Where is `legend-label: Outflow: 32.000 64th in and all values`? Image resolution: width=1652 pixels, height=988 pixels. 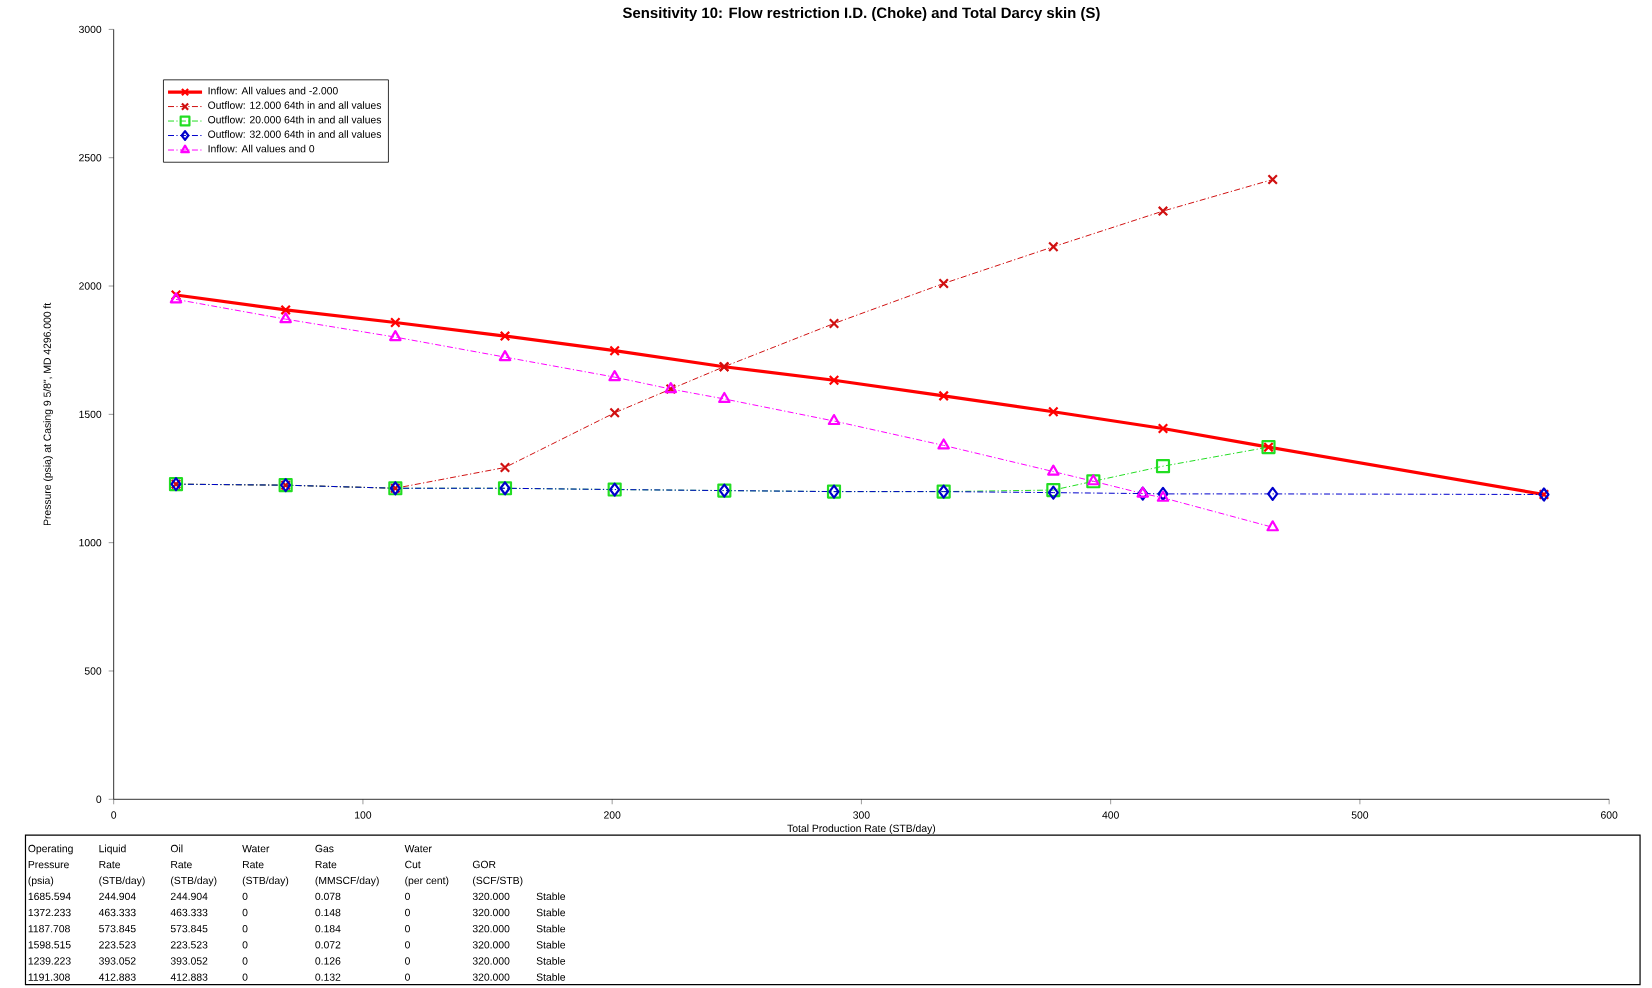 legend-label: Outflow: 32.000 64th in and all values is located at coordinates (295, 134).